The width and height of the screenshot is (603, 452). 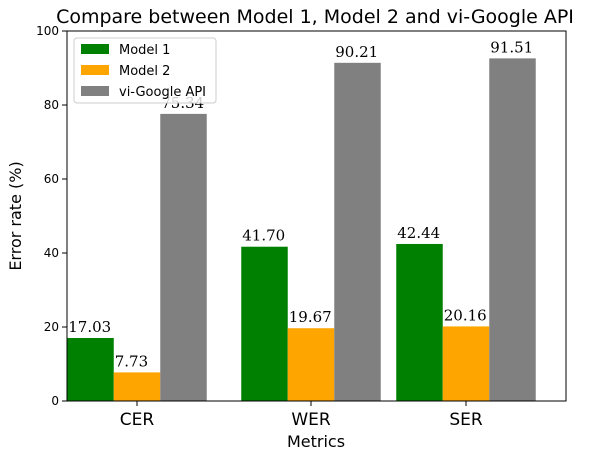 I want to click on x-tick-label: CER, so click(x=137, y=420).